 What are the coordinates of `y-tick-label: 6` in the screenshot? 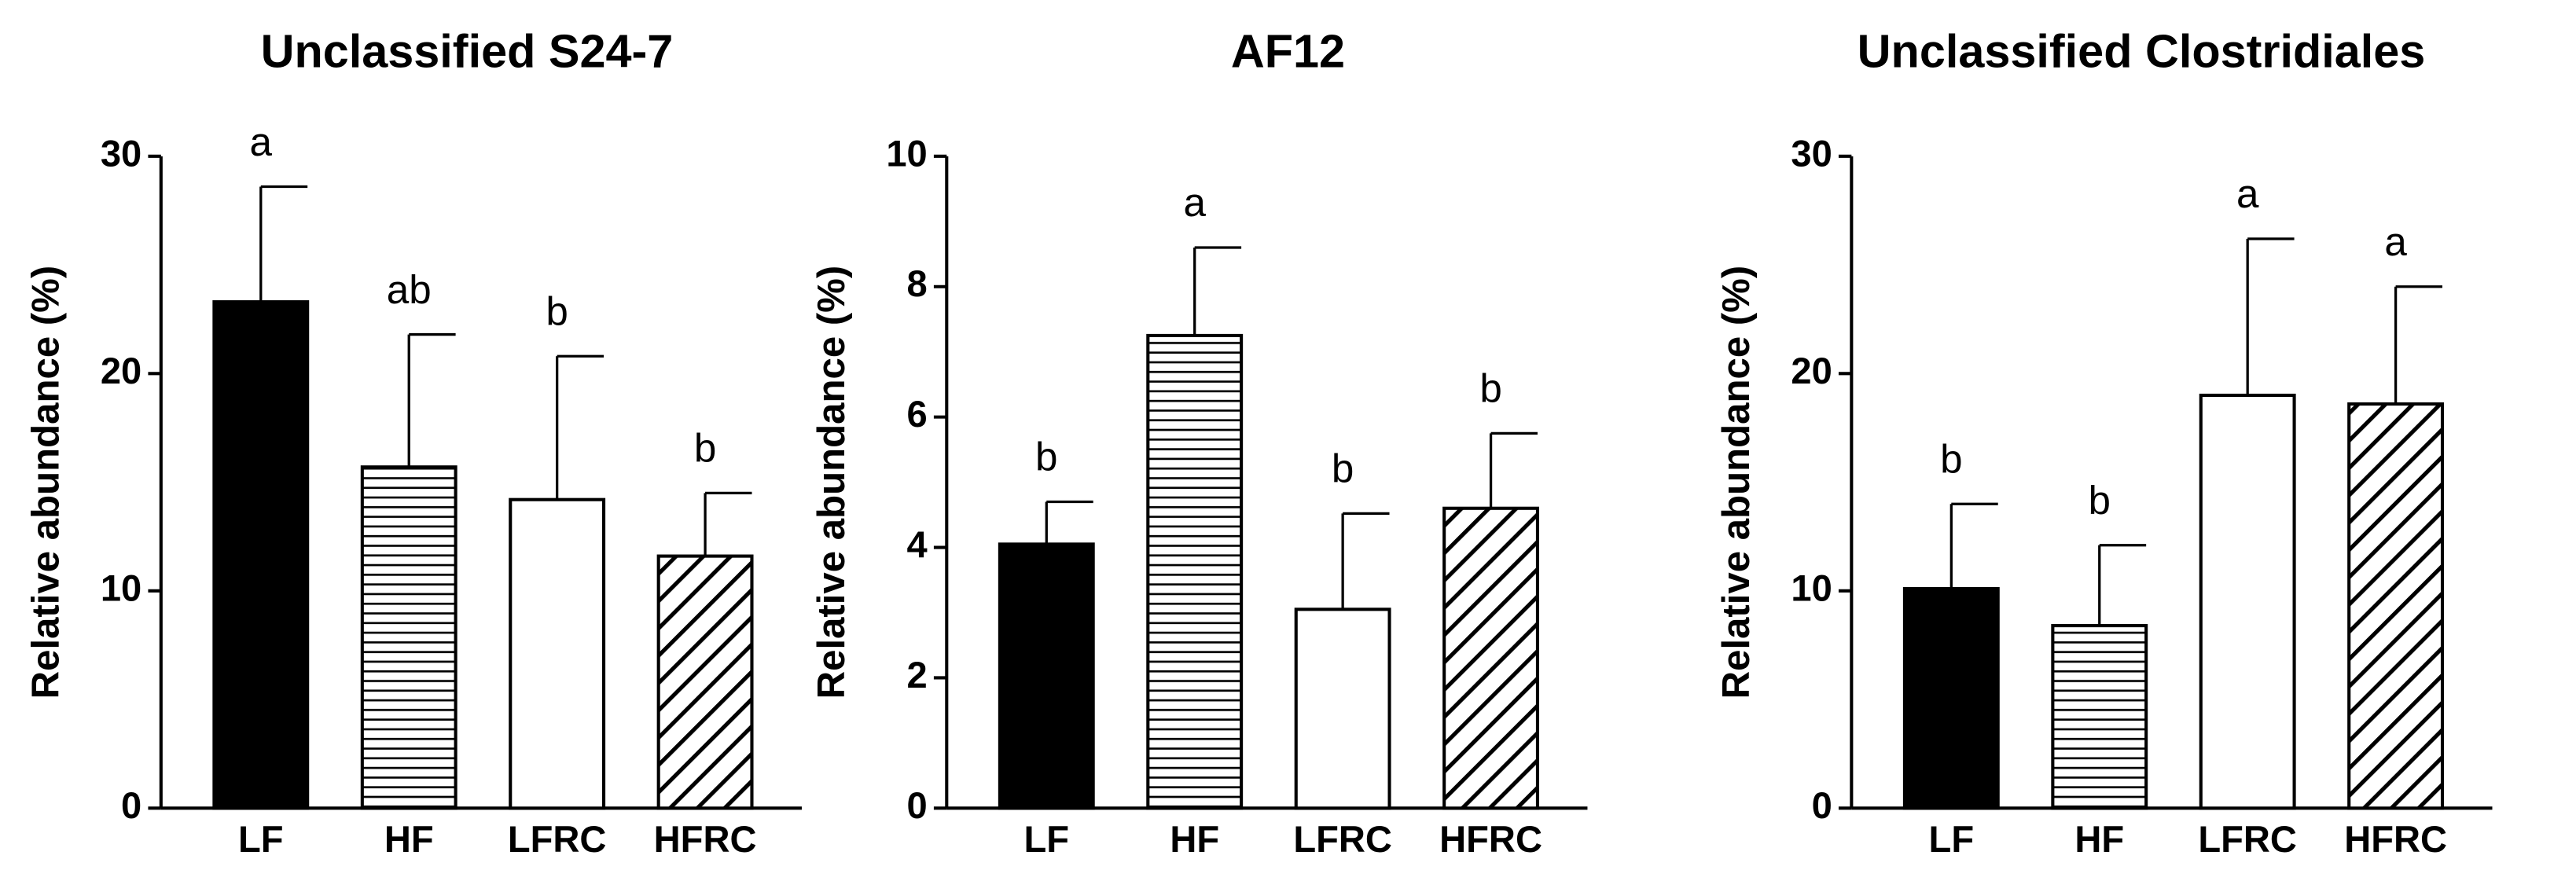 It's located at (917, 414).